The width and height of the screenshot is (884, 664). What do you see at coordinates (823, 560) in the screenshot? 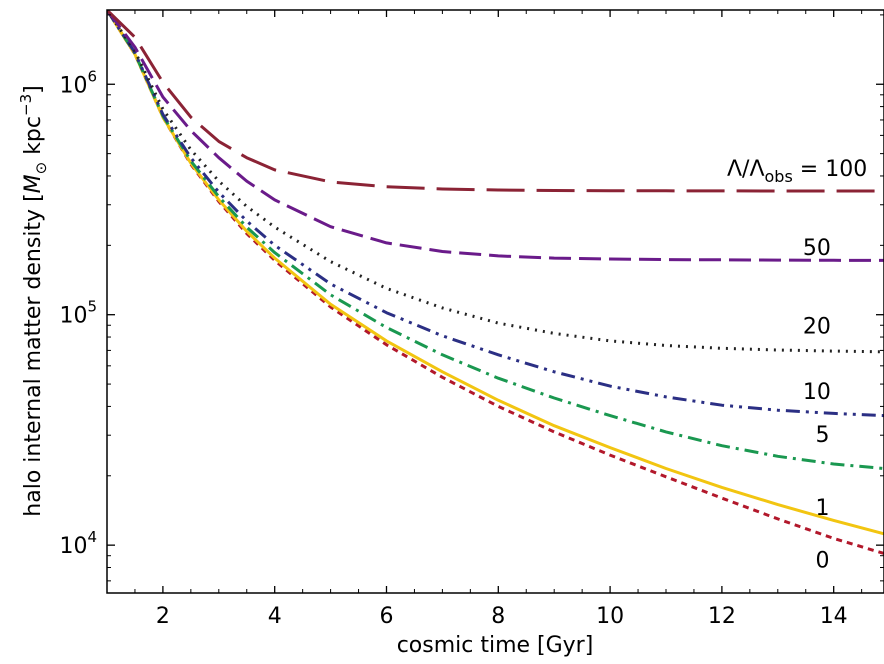
I see `series-label-0: 0` at bounding box center [823, 560].